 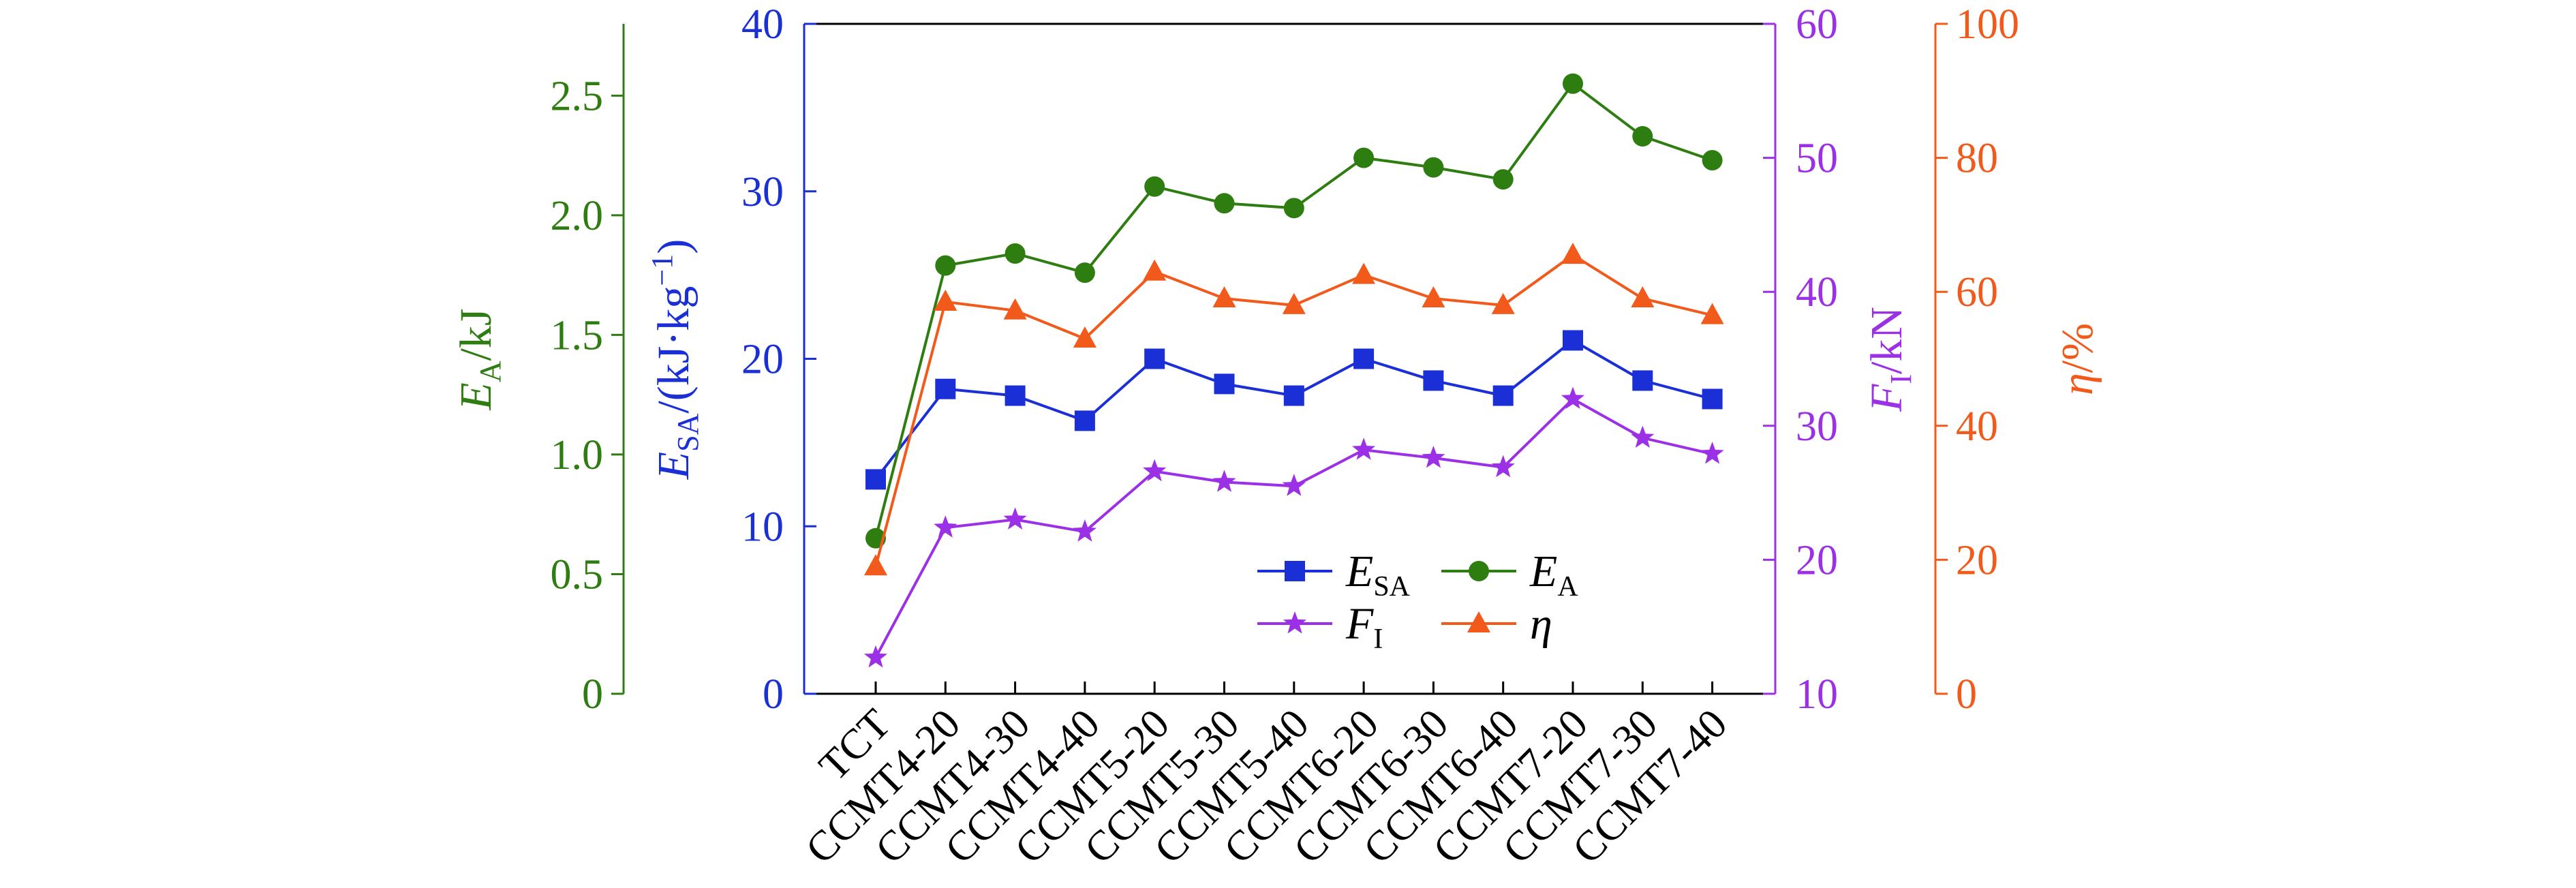 What do you see at coordinates (675, 359) in the screenshot?
I see `y-axis-title-esa: ESA/(kJ·kg−1)` at bounding box center [675, 359].